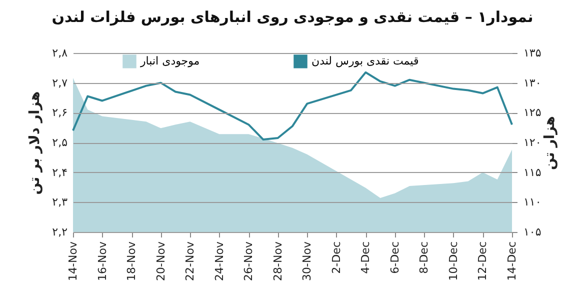  Describe the element at coordinates (60, 232) in the screenshot. I see `y-tick-label: ۲,۲` at that location.